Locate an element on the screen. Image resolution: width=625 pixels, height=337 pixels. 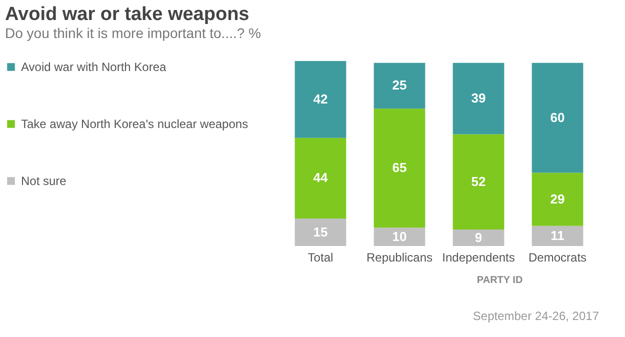
x-tick-label: Republicans is located at coordinates (399, 257).